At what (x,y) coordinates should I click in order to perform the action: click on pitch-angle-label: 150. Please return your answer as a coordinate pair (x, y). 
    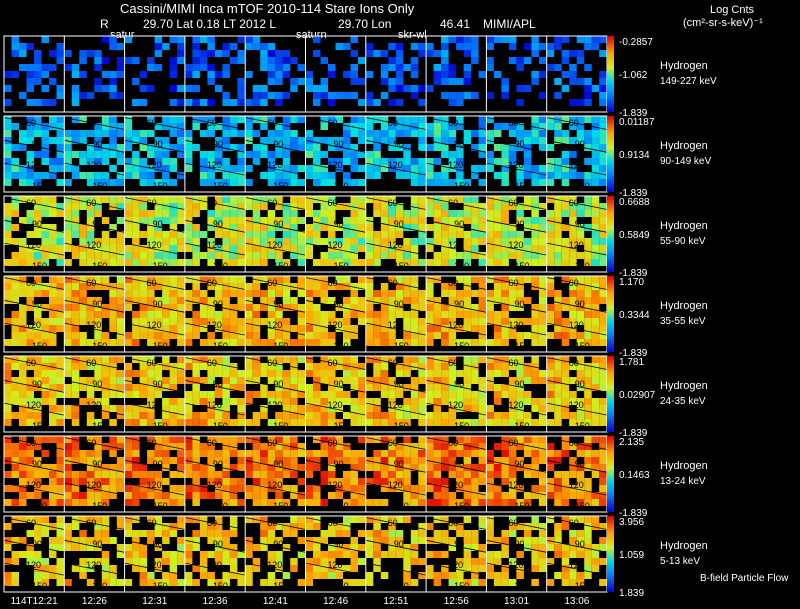
    Looking at the image, I should click on (99, 426).